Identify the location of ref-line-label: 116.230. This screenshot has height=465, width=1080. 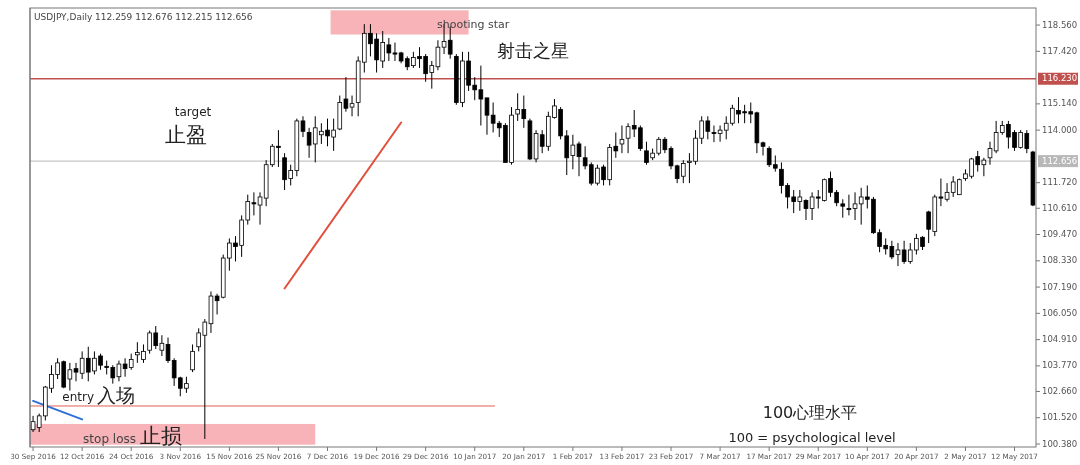
(1060, 78).